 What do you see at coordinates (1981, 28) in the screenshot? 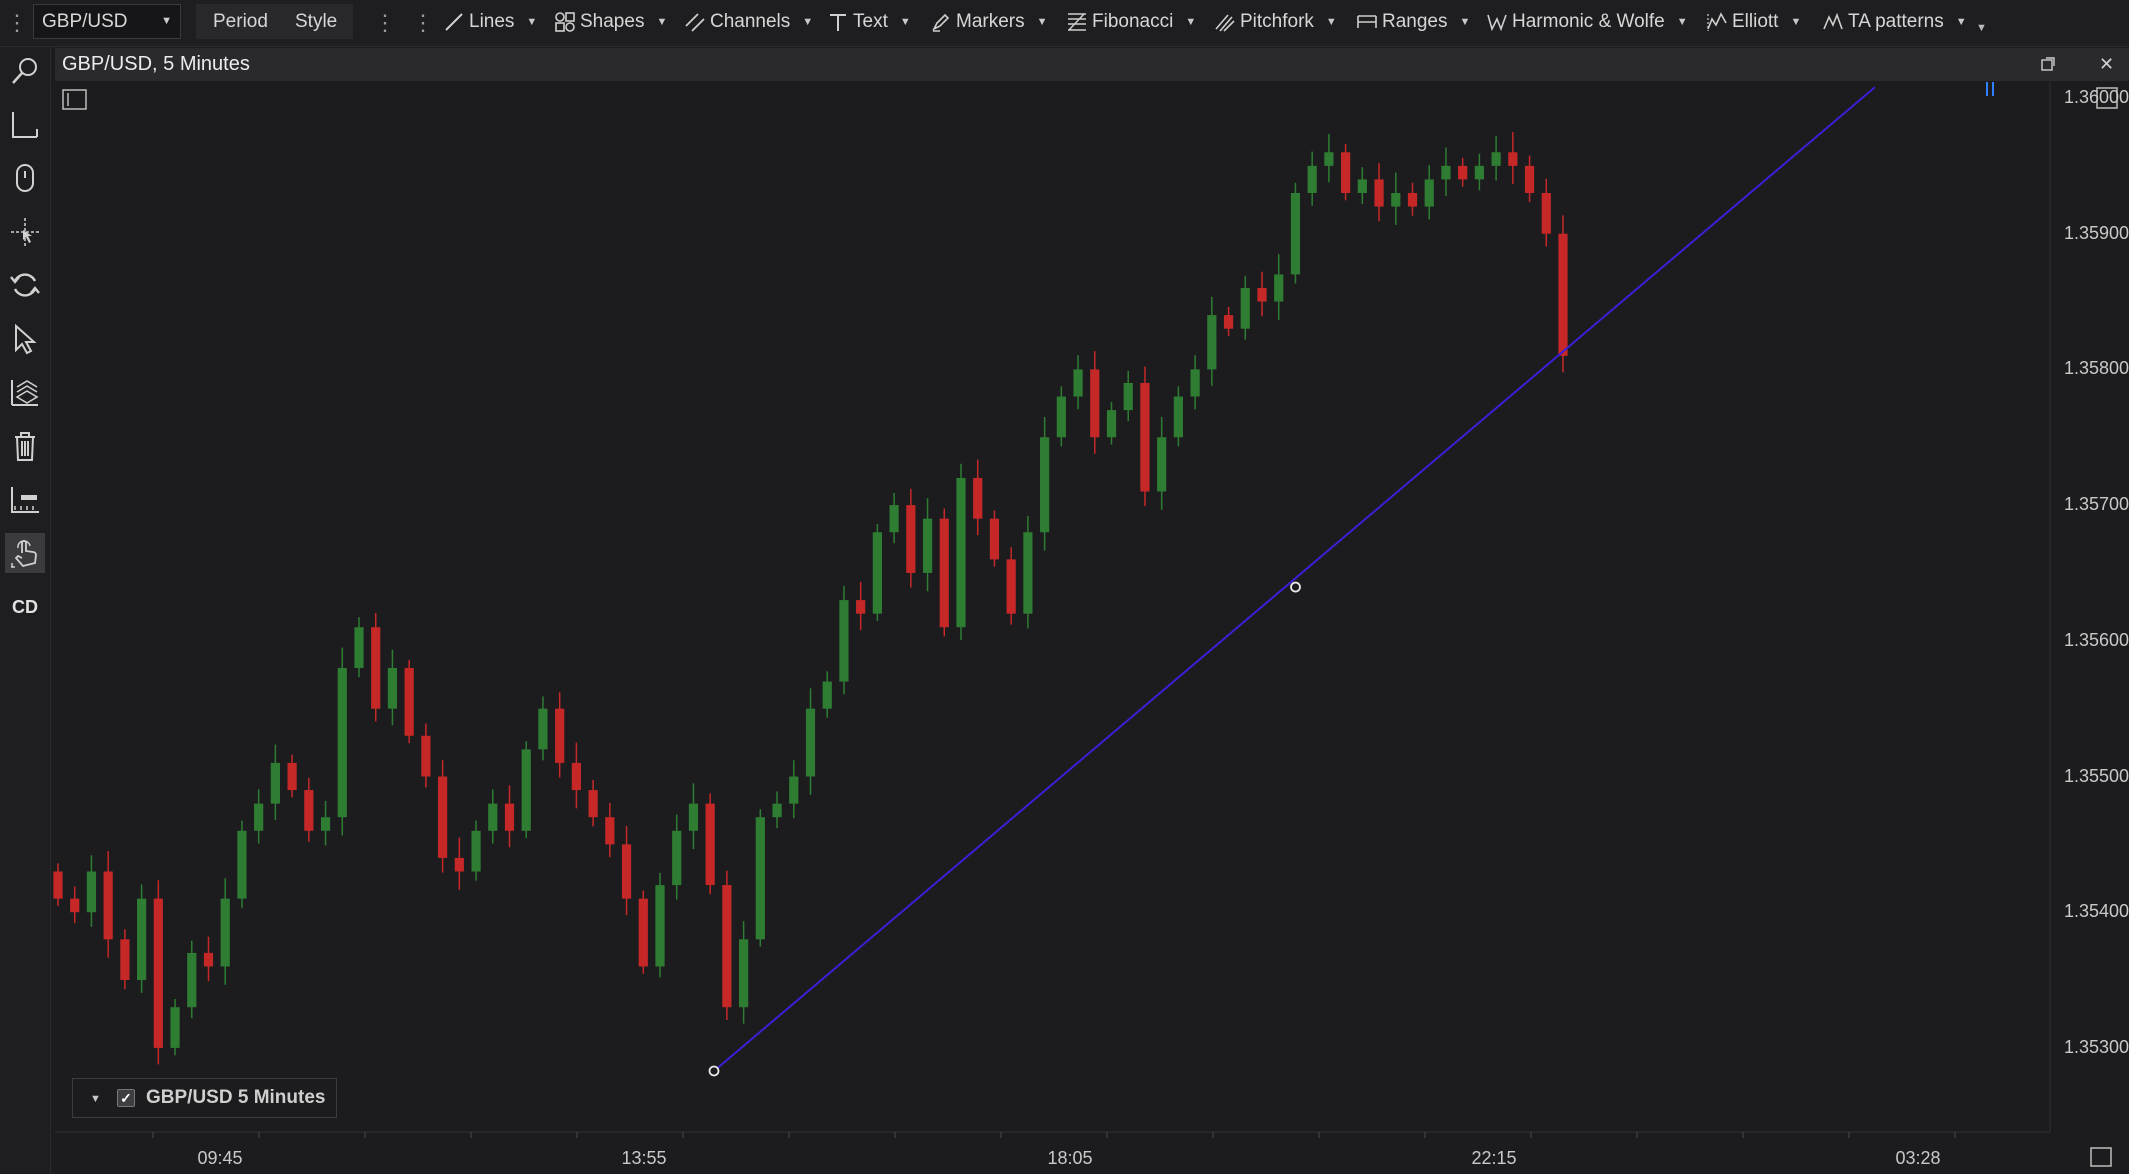
I see `more-tools-chevron-icon: ▼` at bounding box center [1981, 28].